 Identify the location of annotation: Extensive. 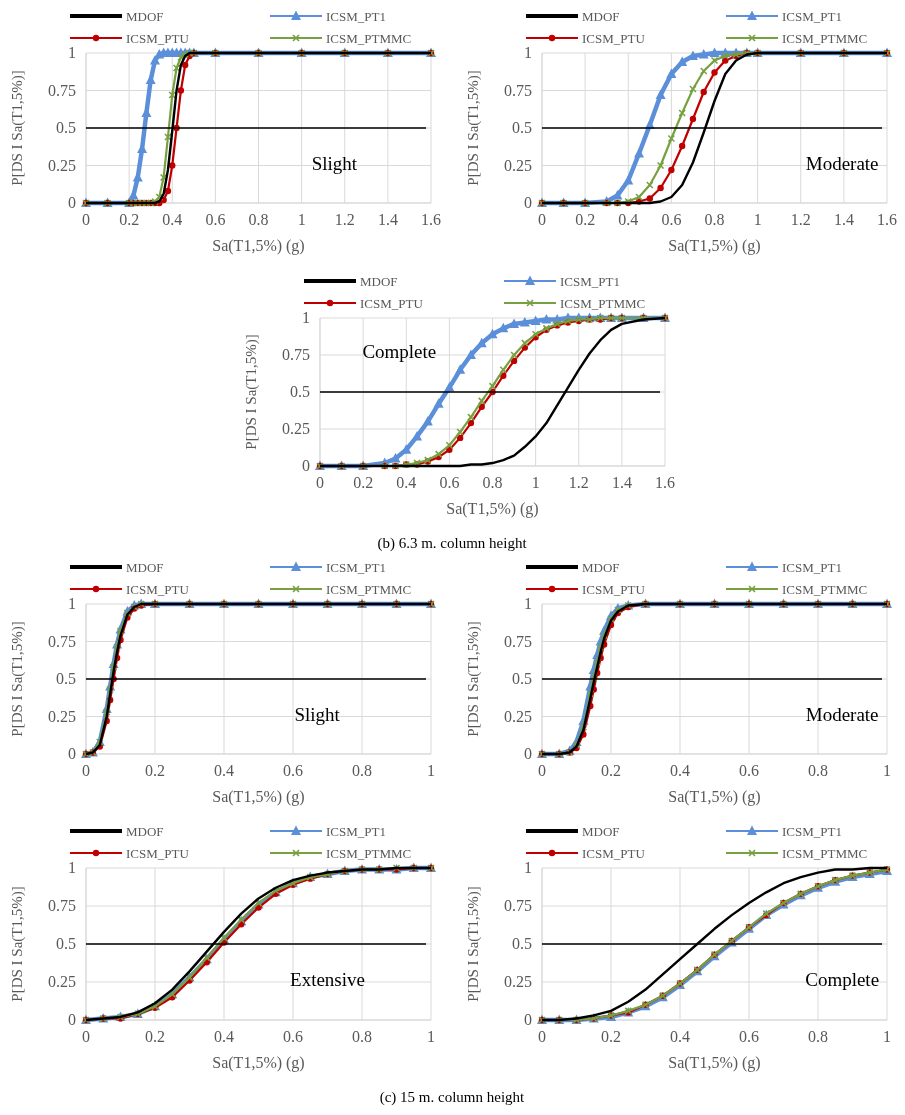
(327, 979).